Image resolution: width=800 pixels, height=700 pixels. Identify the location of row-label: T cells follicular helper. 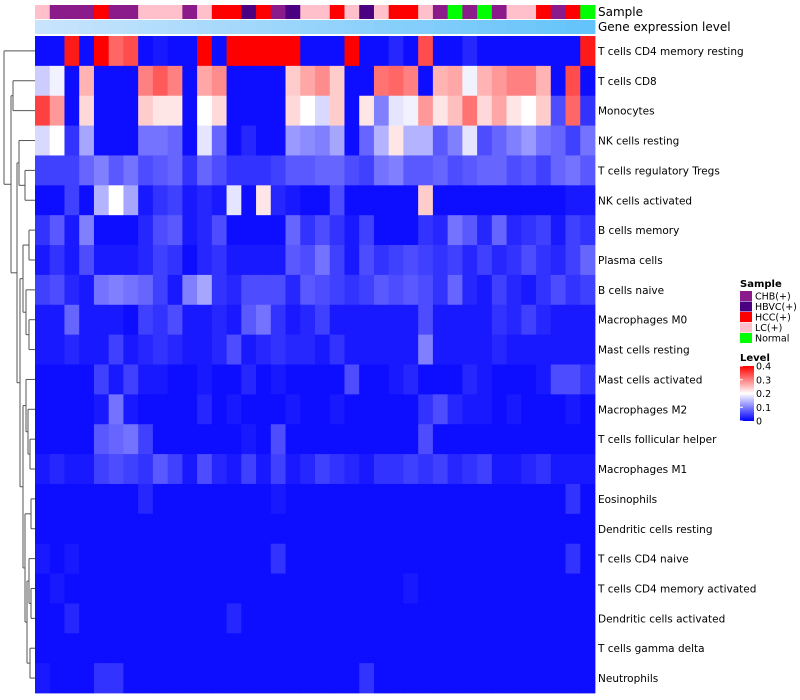
(657, 440).